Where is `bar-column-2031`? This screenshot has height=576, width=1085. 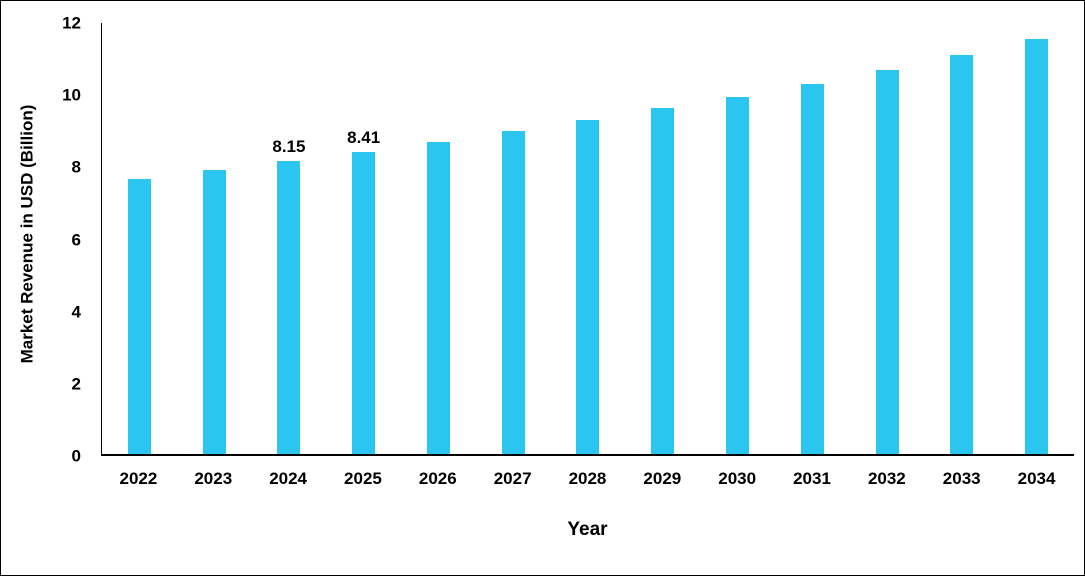
bar-column-2031 is located at coordinates (812, 238).